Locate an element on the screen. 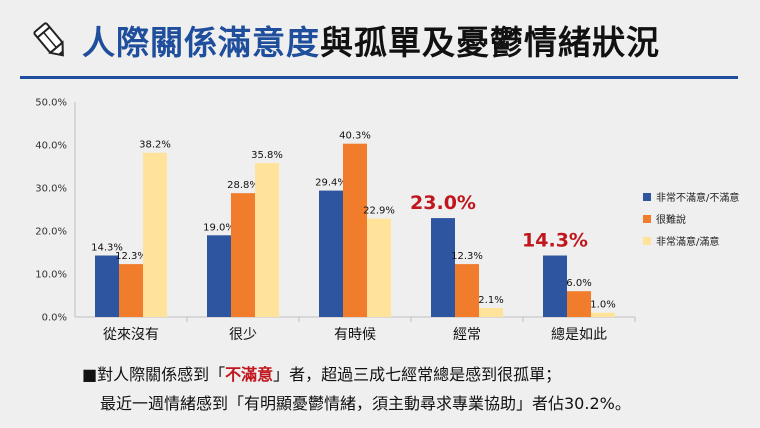 The image size is (760, 428). data-label: 19.0% is located at coordinates (219, 227).